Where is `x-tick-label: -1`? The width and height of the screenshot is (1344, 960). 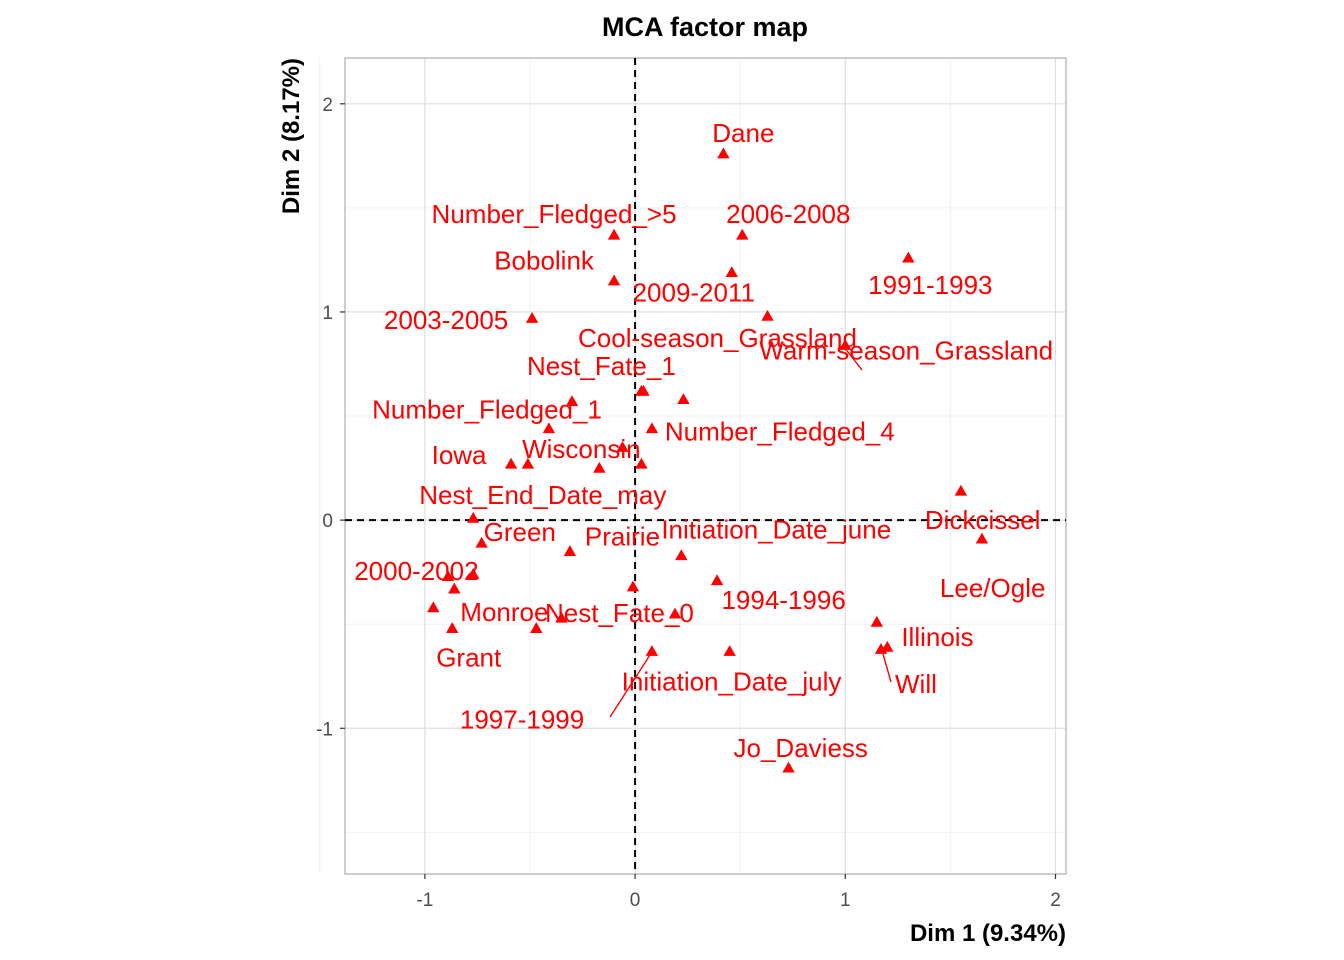
x-tick-label: -1 is located at coordinates (424, 900).